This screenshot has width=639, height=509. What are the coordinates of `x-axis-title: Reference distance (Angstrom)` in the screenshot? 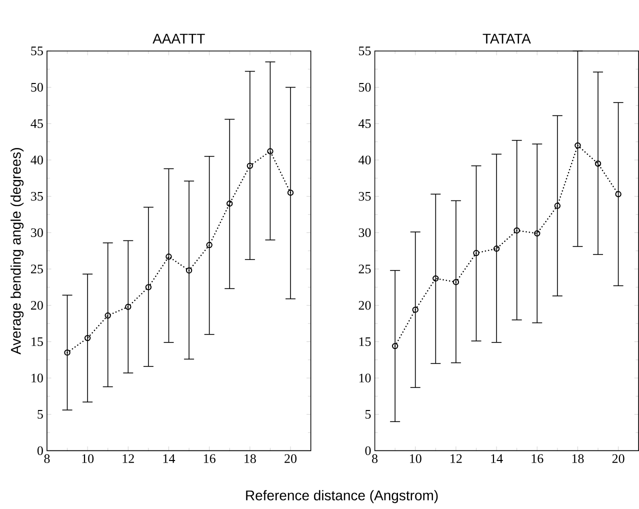 It's located at (342, 497).